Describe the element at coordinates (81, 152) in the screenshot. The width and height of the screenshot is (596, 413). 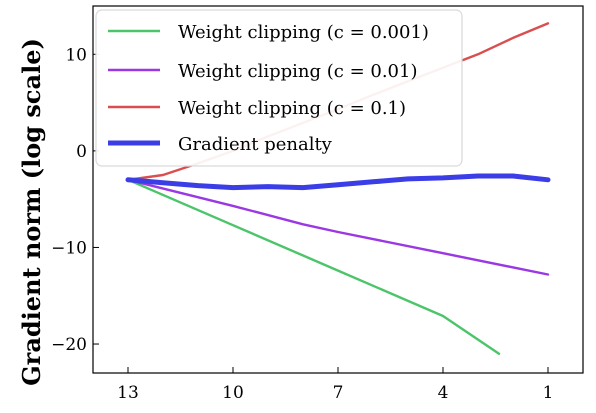
I see `y-tick-label: 0` at that location.